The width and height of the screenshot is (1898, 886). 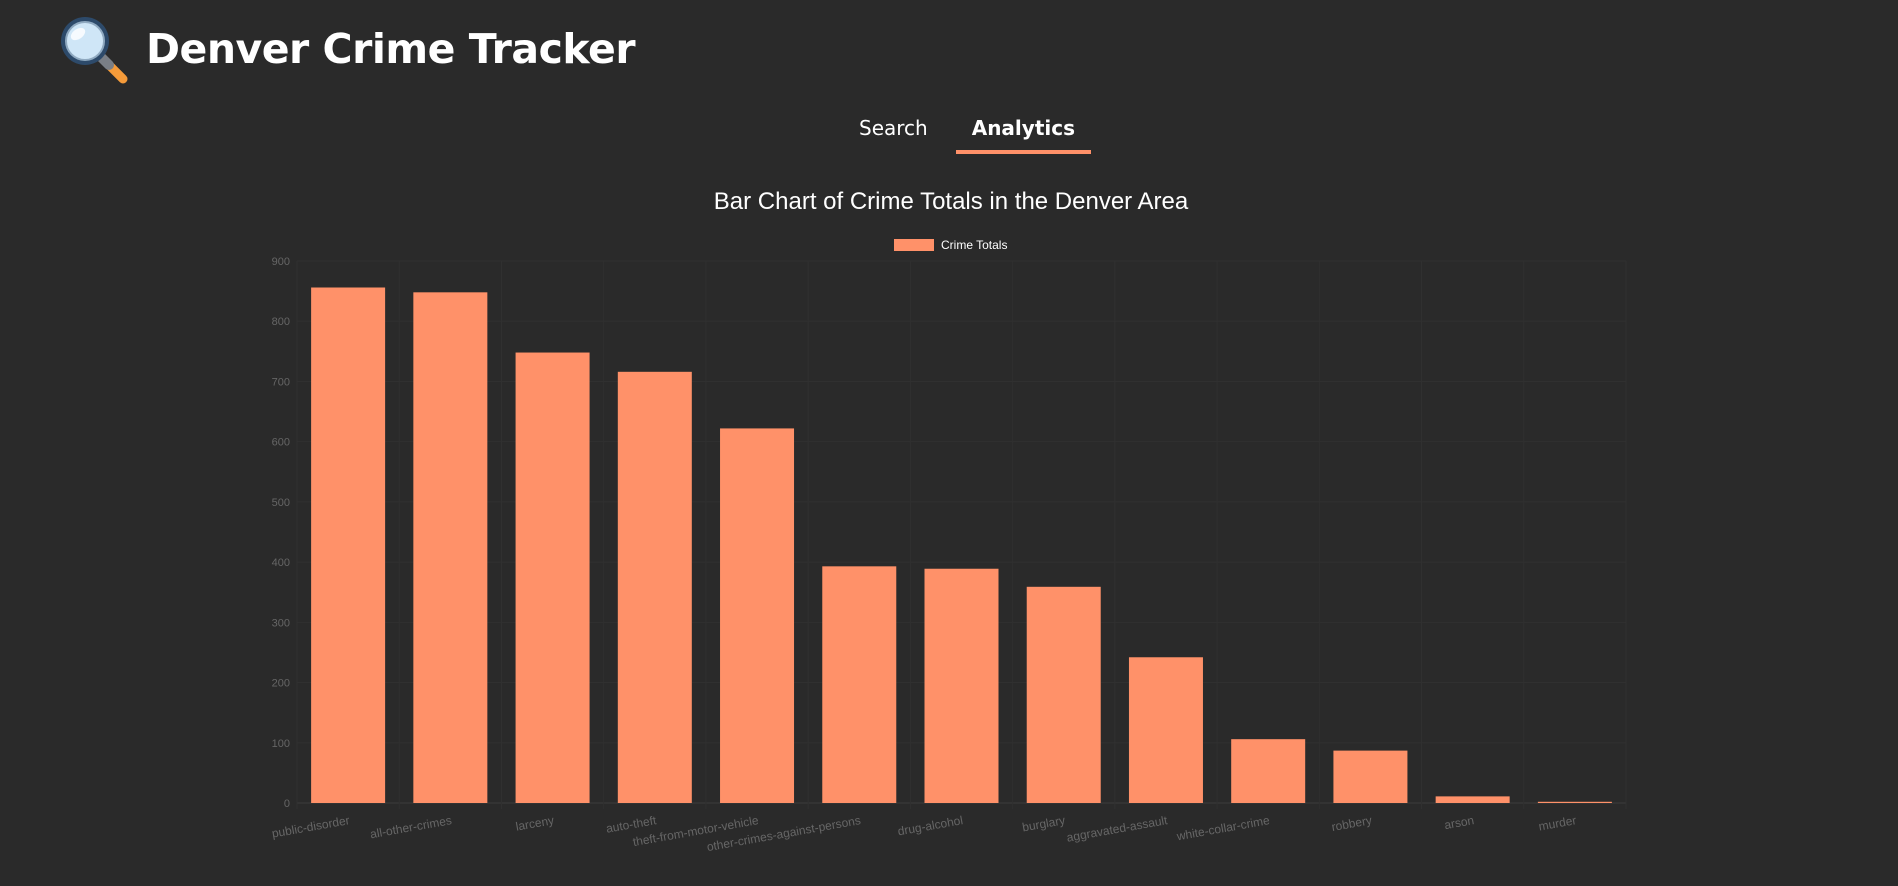 What do you see at coordinates (281, 563) in the screenshot?
I see `y-tick-label: 400` at bounding box center [281, 563].